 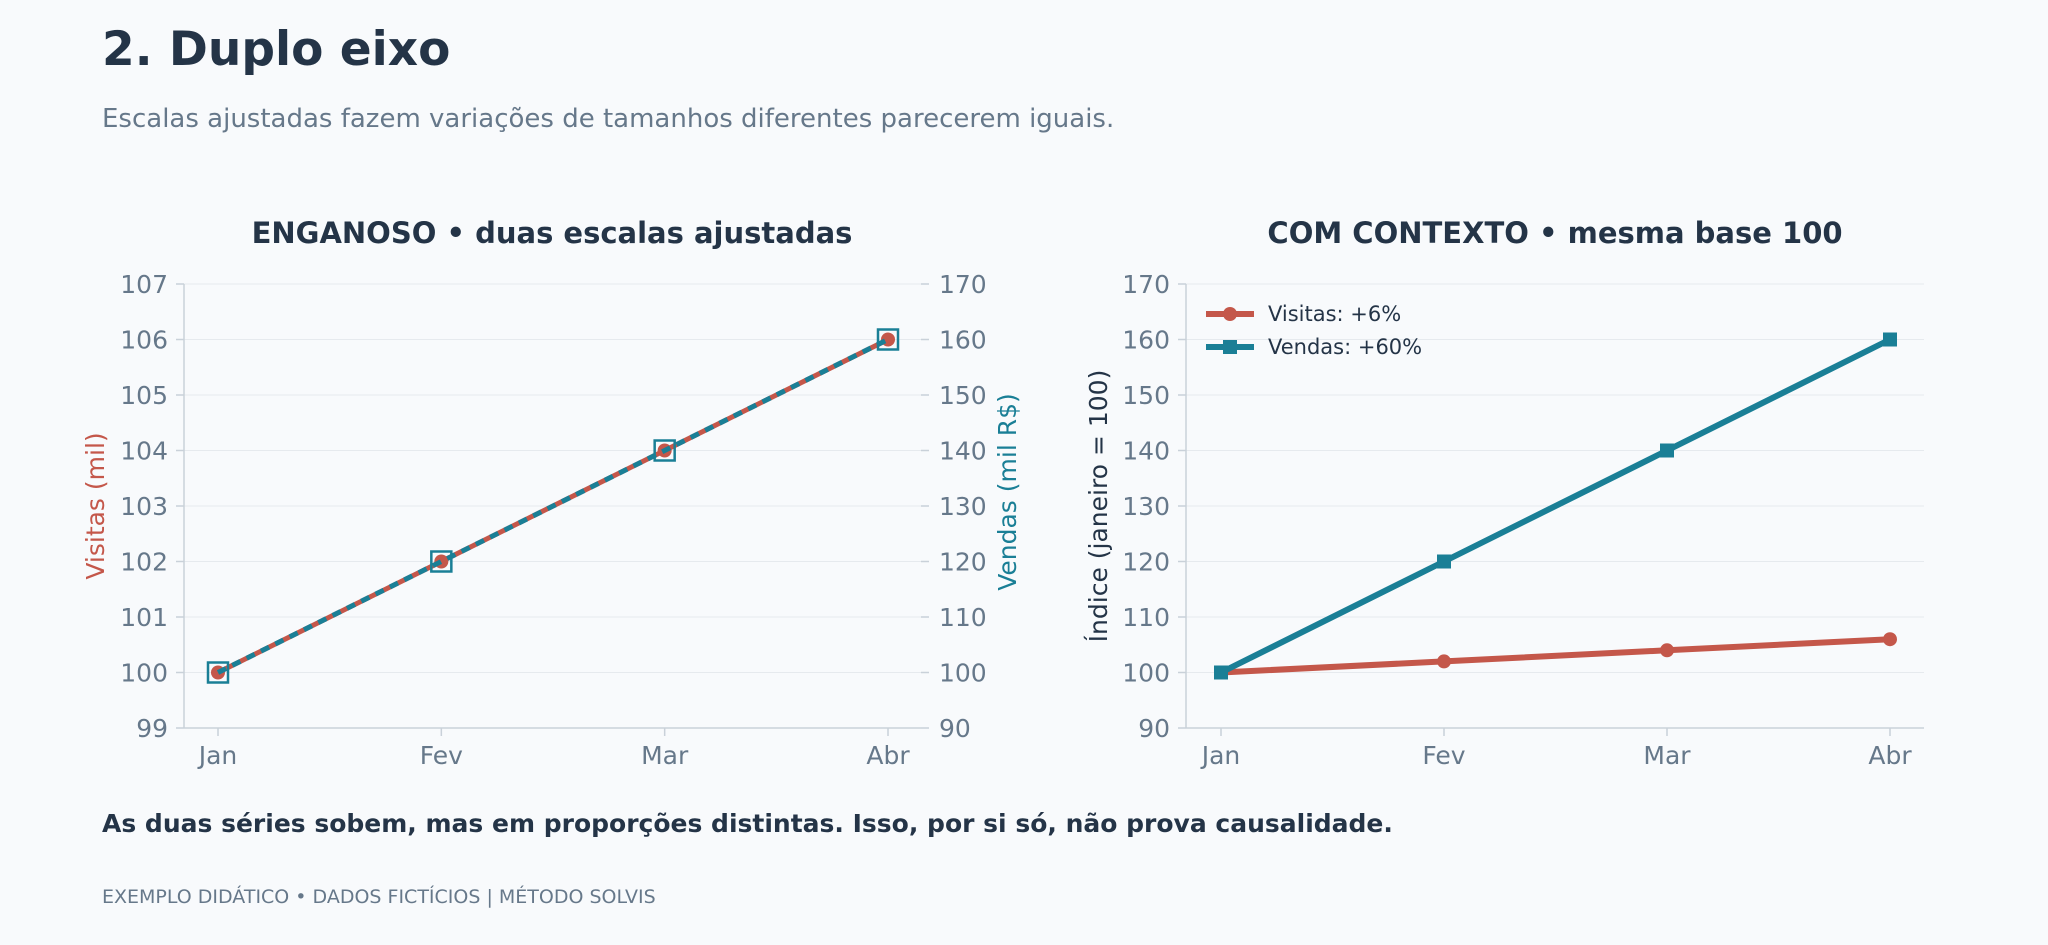 I want to click on y-right-axis-label: Vendas (mil R$), so click(x=1007, y=492).